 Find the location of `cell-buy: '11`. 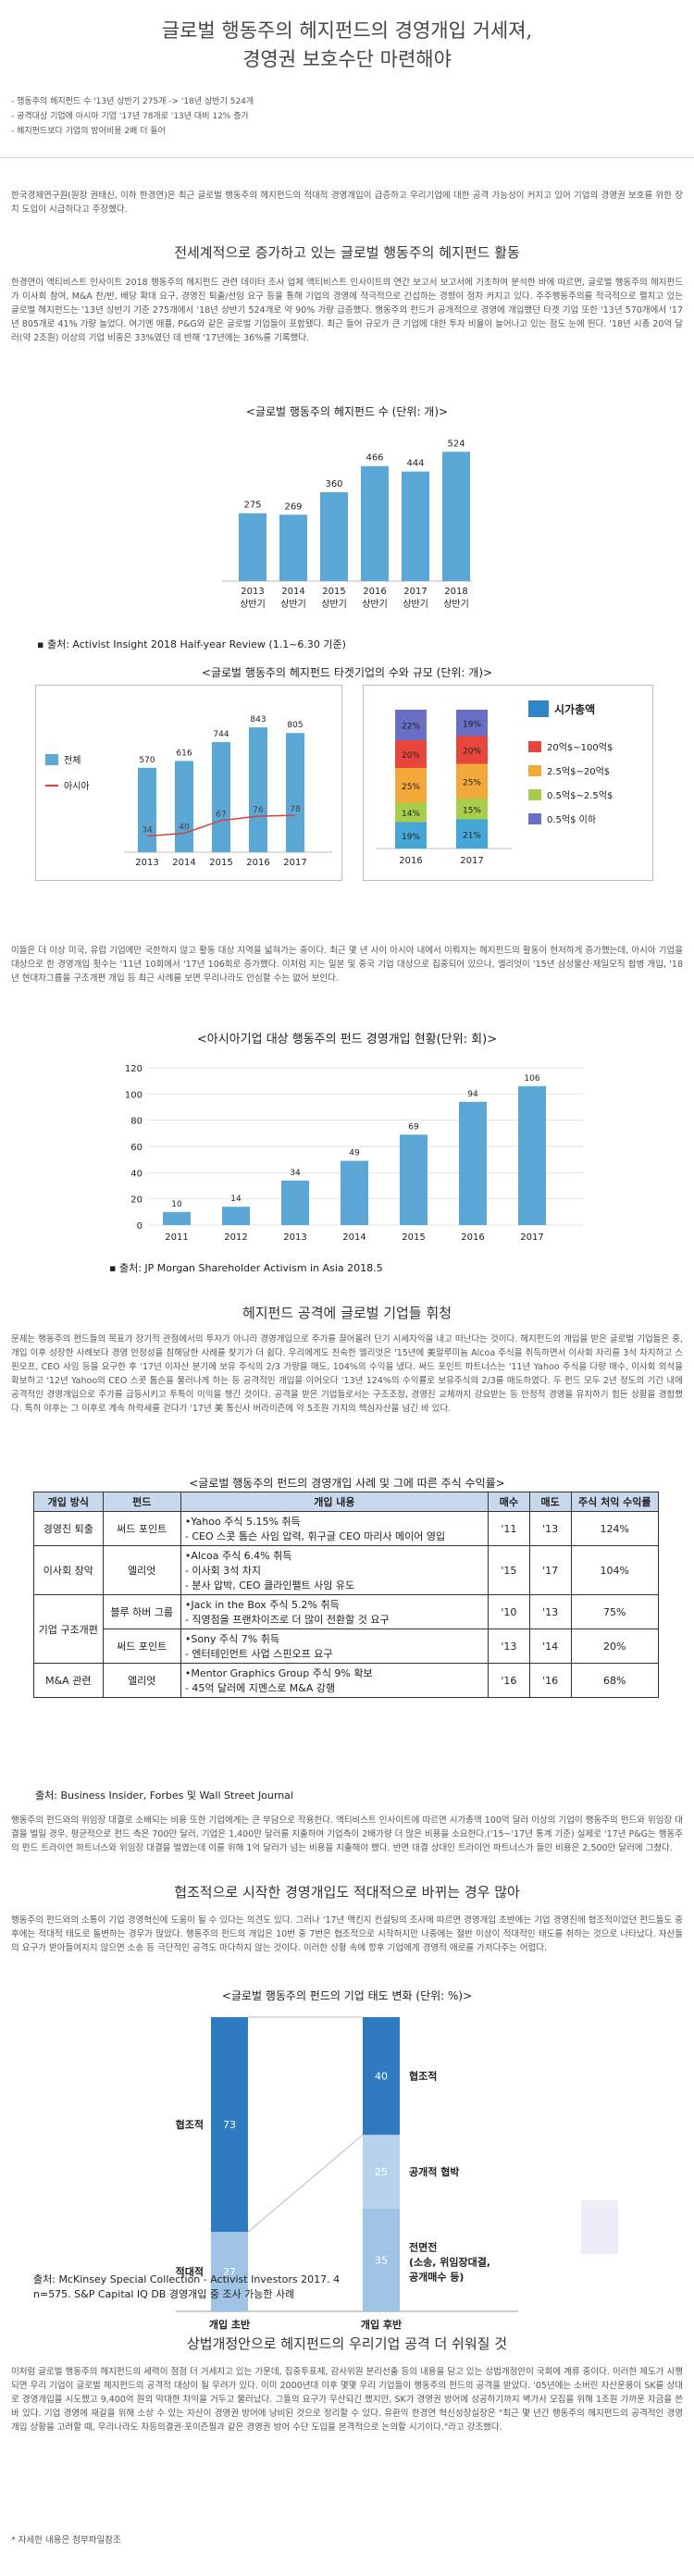

cell-buy: '11 is located at coordinates (508, 1529).